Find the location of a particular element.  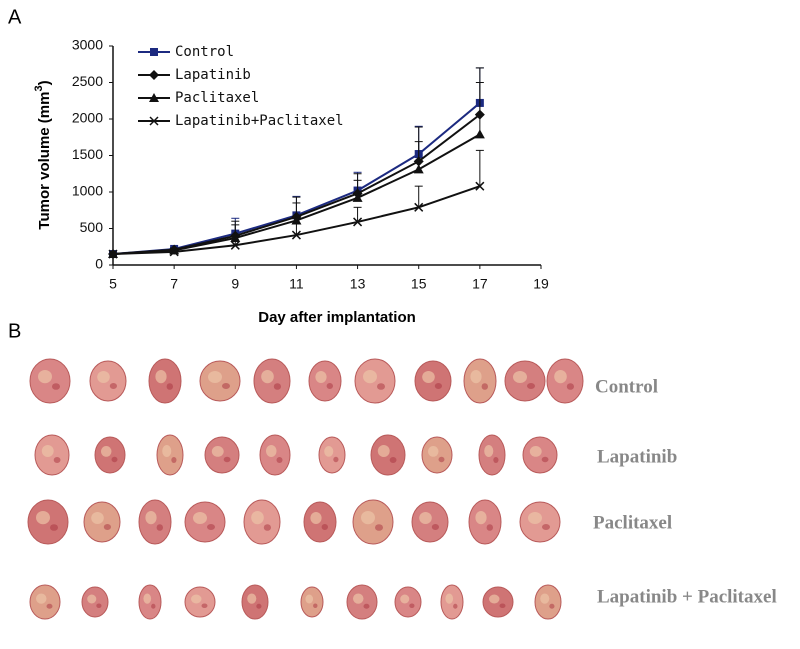

x-tick-label: 15 is located at coordinates (419, 284).